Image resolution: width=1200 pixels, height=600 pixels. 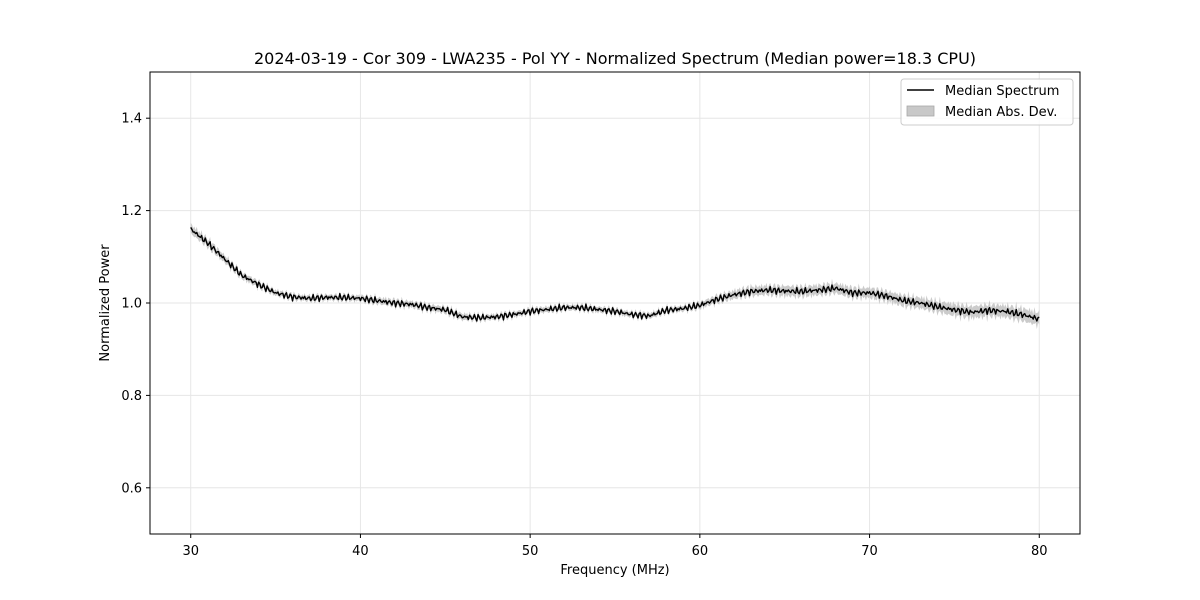 I want to click on legend: Median Spectrum Median Abs. Dev., so click(x=987, y=102).